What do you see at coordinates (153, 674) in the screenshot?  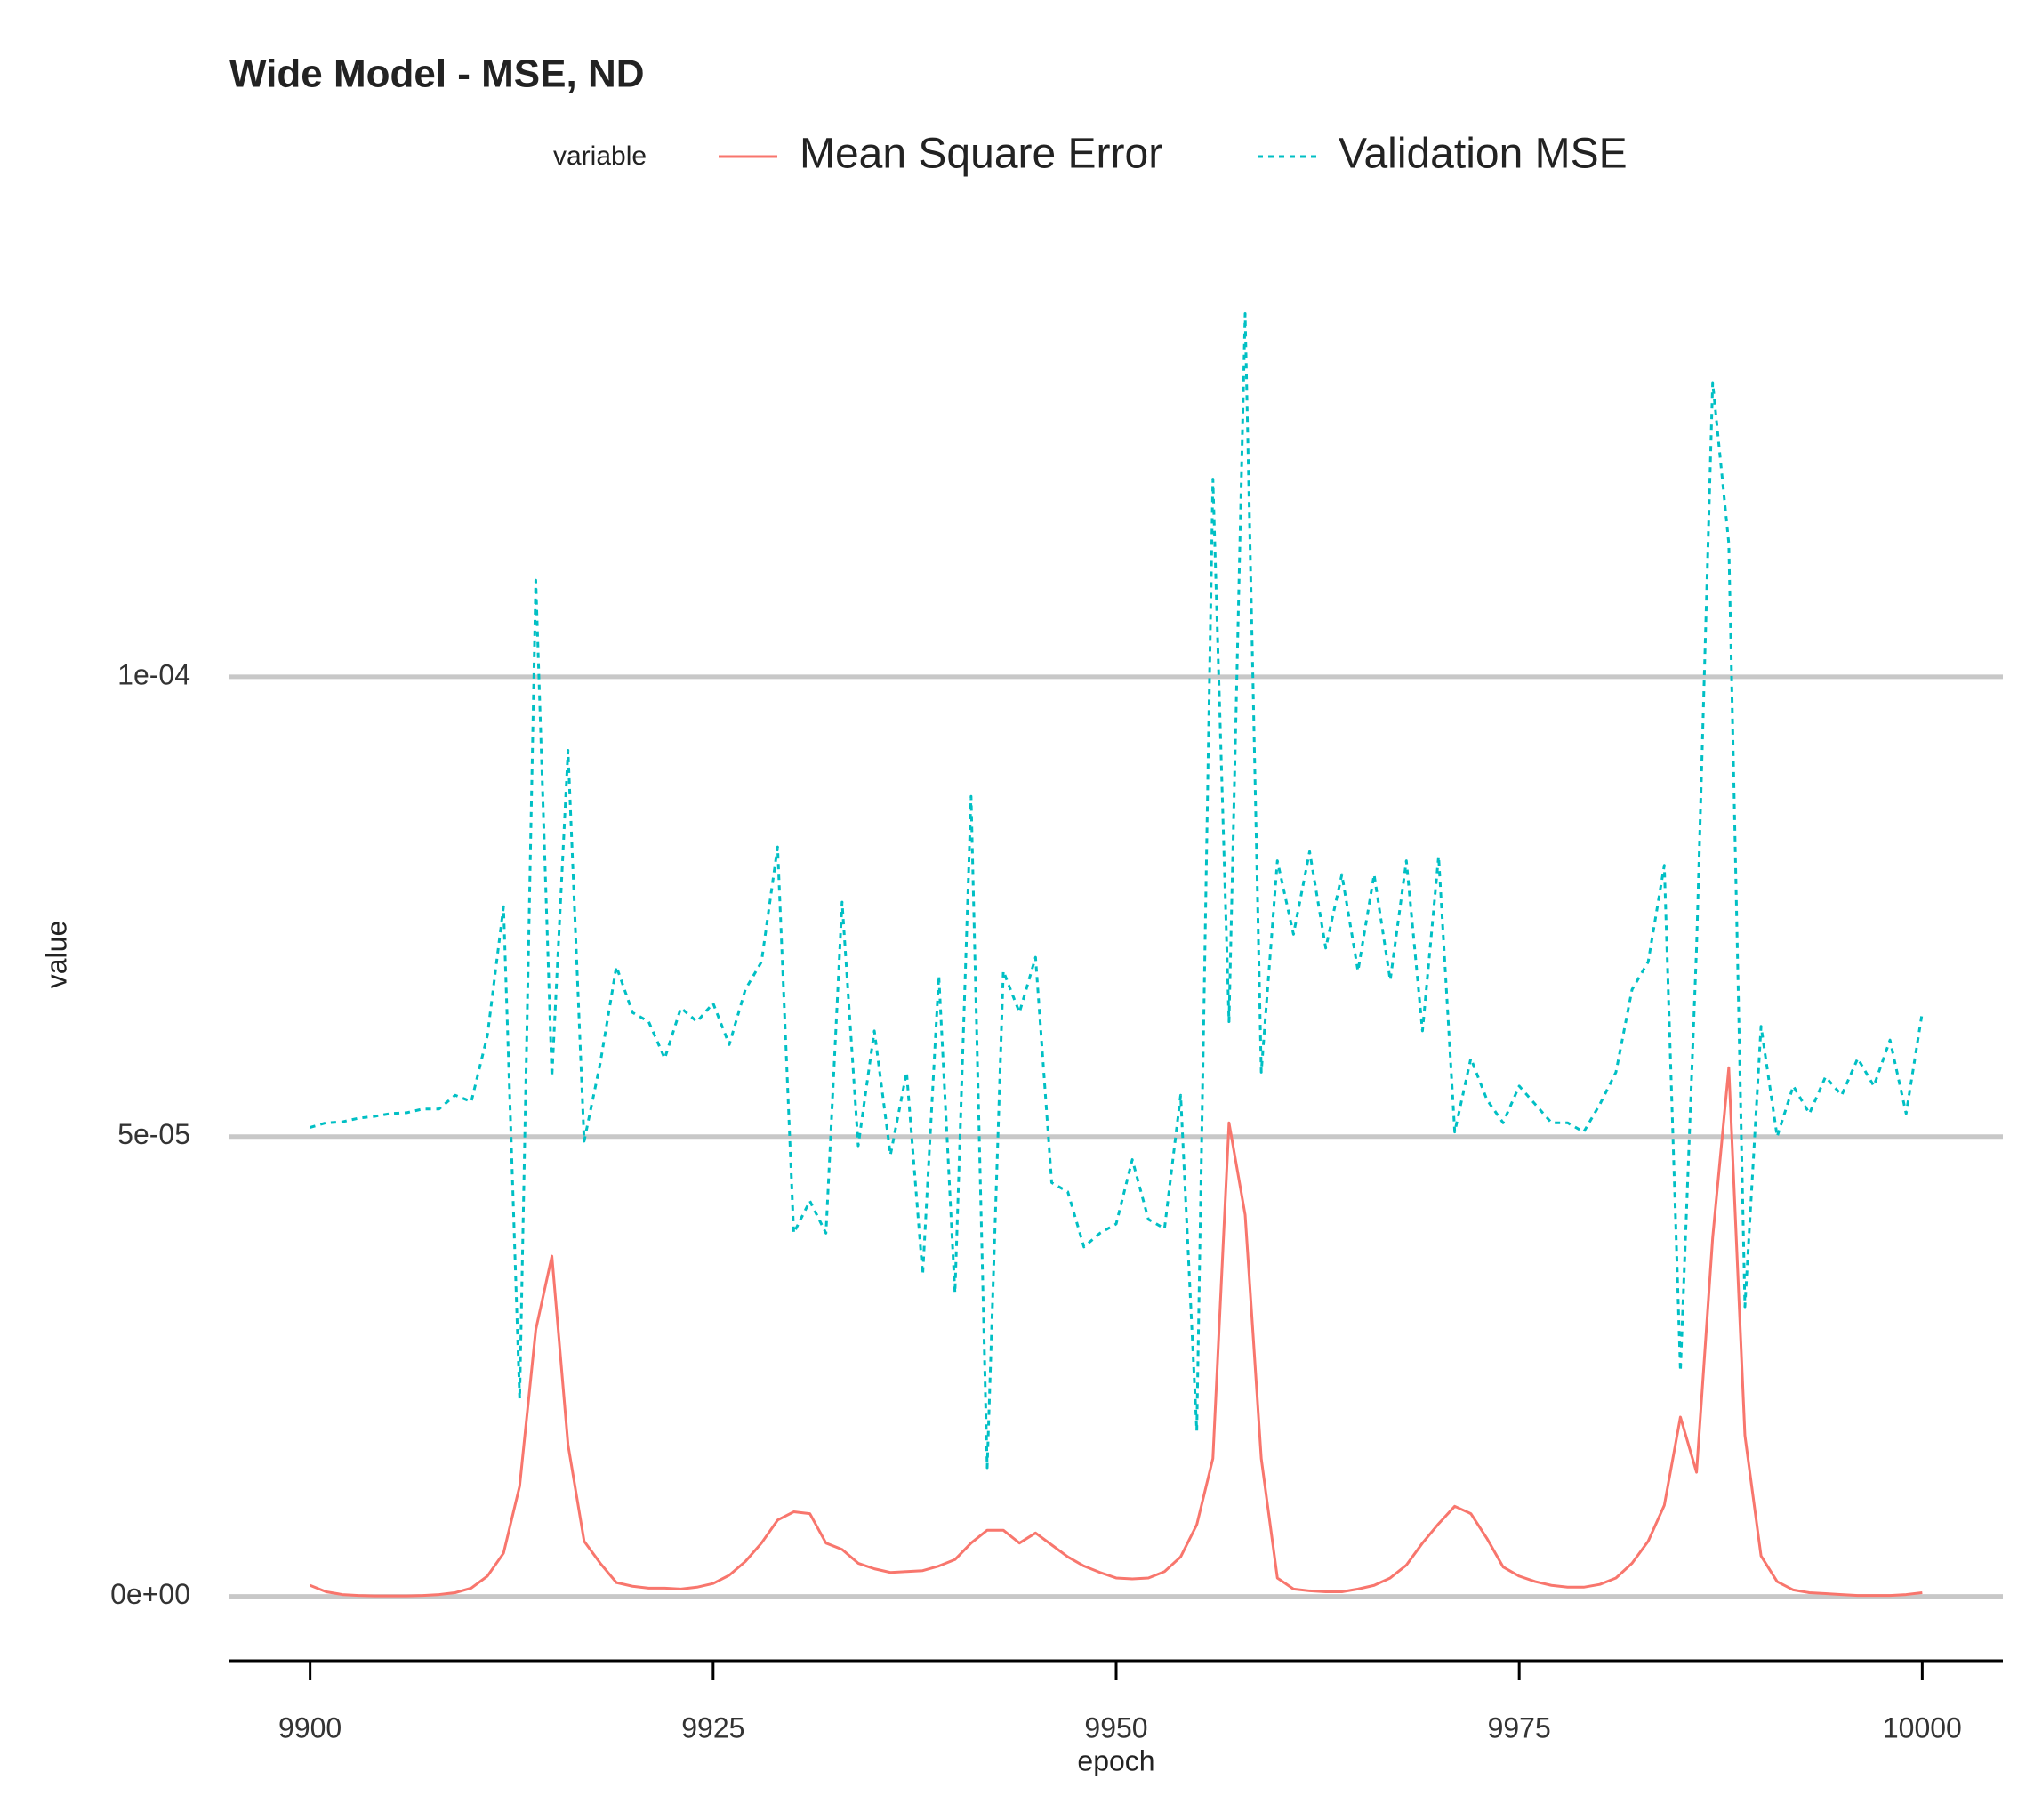 I see `y-tick-label: 1e-04` at bounding box center [153, 674].